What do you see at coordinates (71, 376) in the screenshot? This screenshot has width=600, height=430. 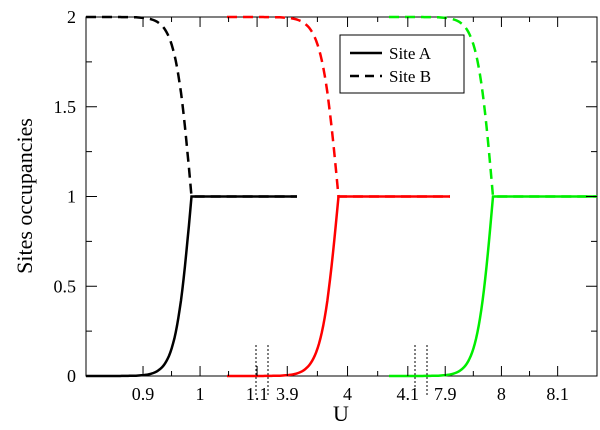 I see `y-tick-label: 0` at bounding box center [71, 376].